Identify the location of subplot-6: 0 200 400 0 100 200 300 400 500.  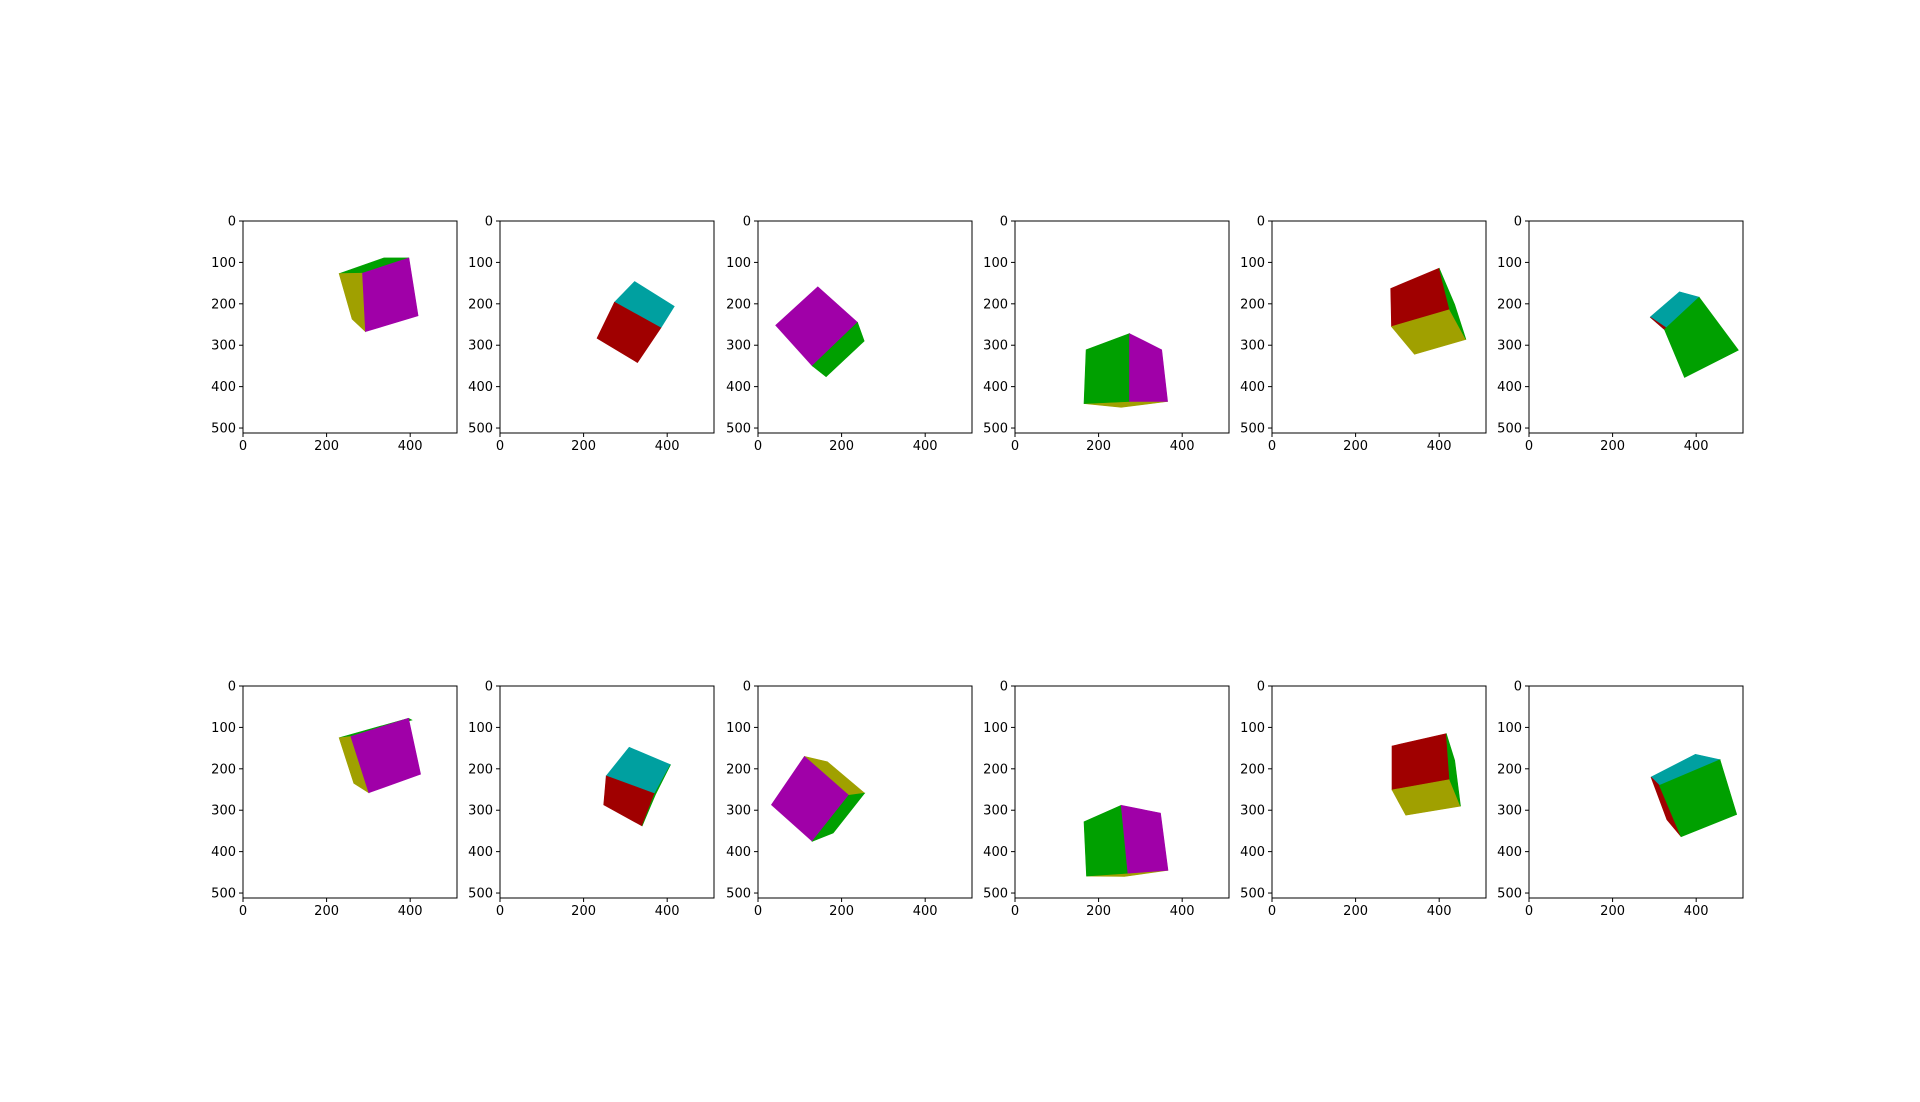
(1620, 334).